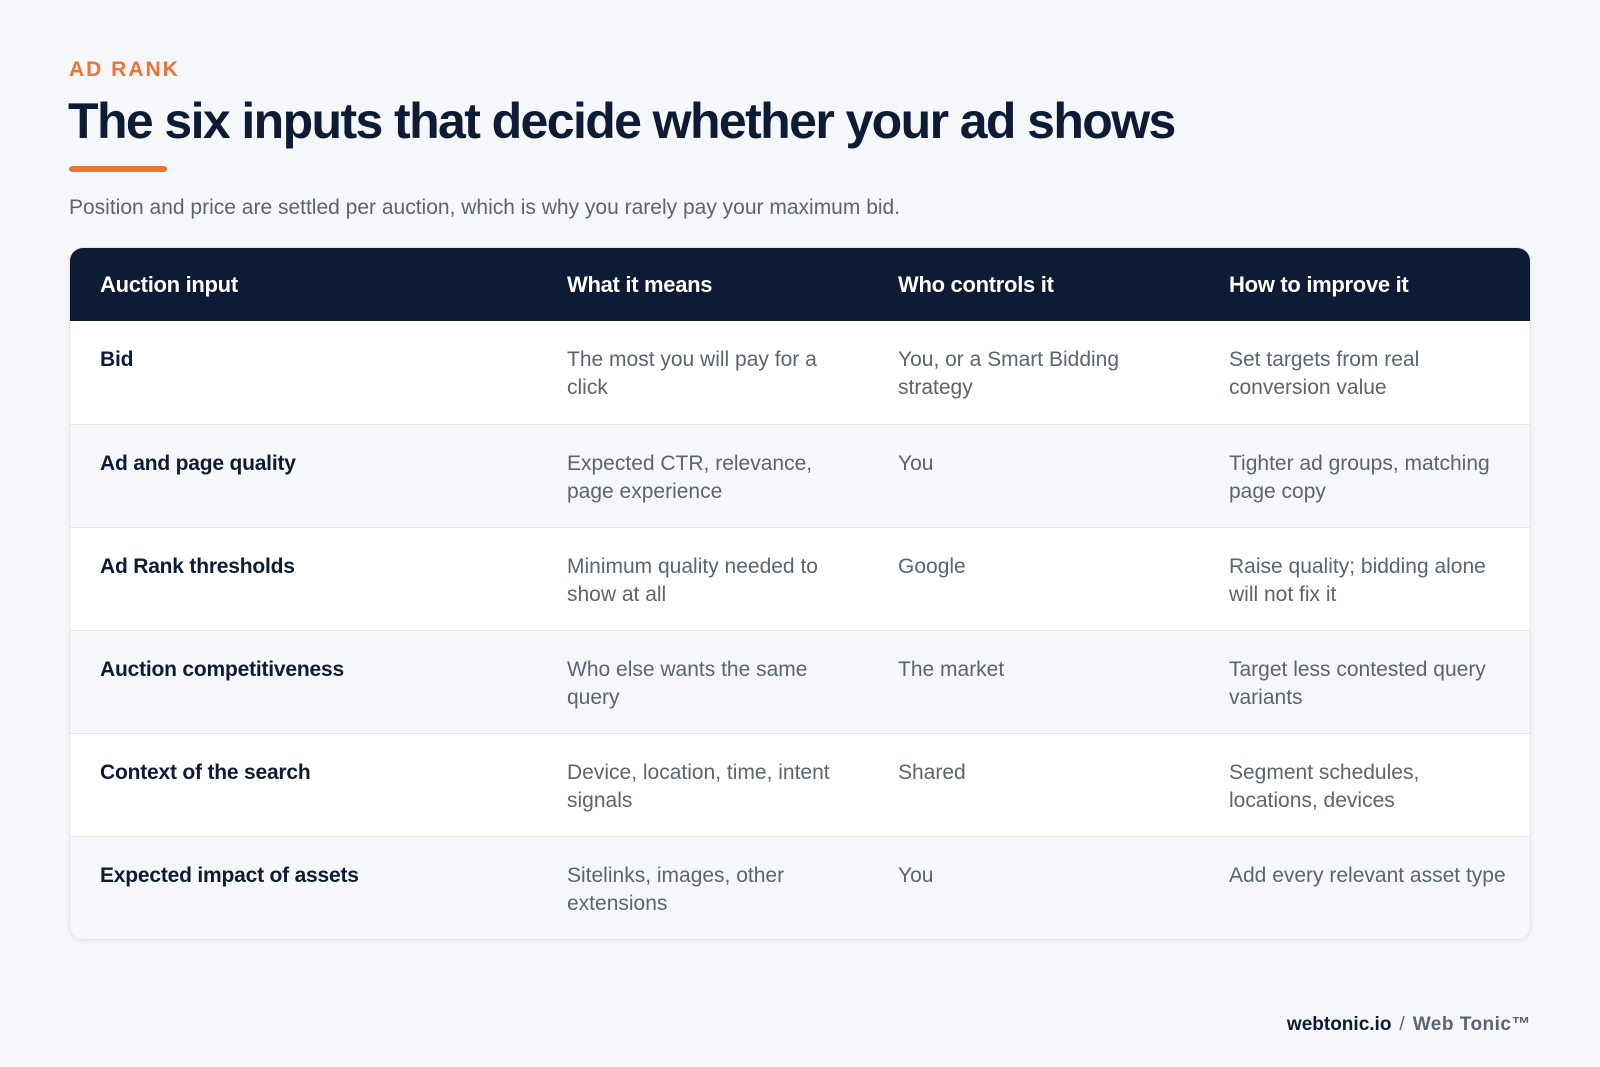  Describe the element at coordinates (222, 669) in the screenshot. I see `cell-auction-input: Auction competitiveness` at that location.